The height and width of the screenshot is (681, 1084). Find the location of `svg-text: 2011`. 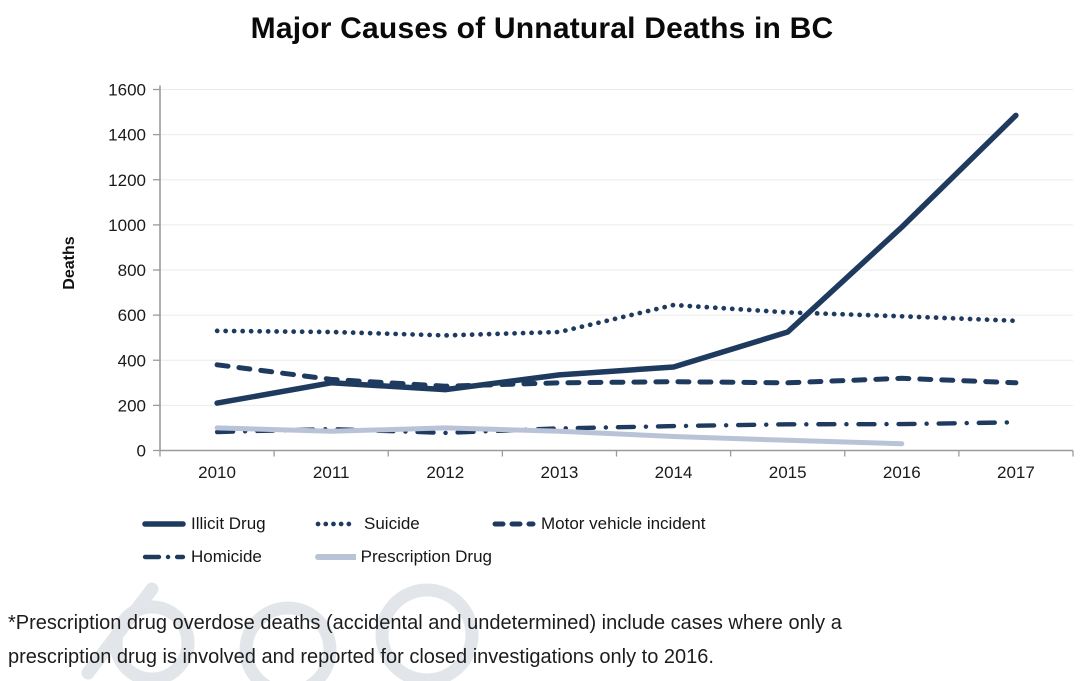

svg-text: 2011 is located at coordinates (331, 472).